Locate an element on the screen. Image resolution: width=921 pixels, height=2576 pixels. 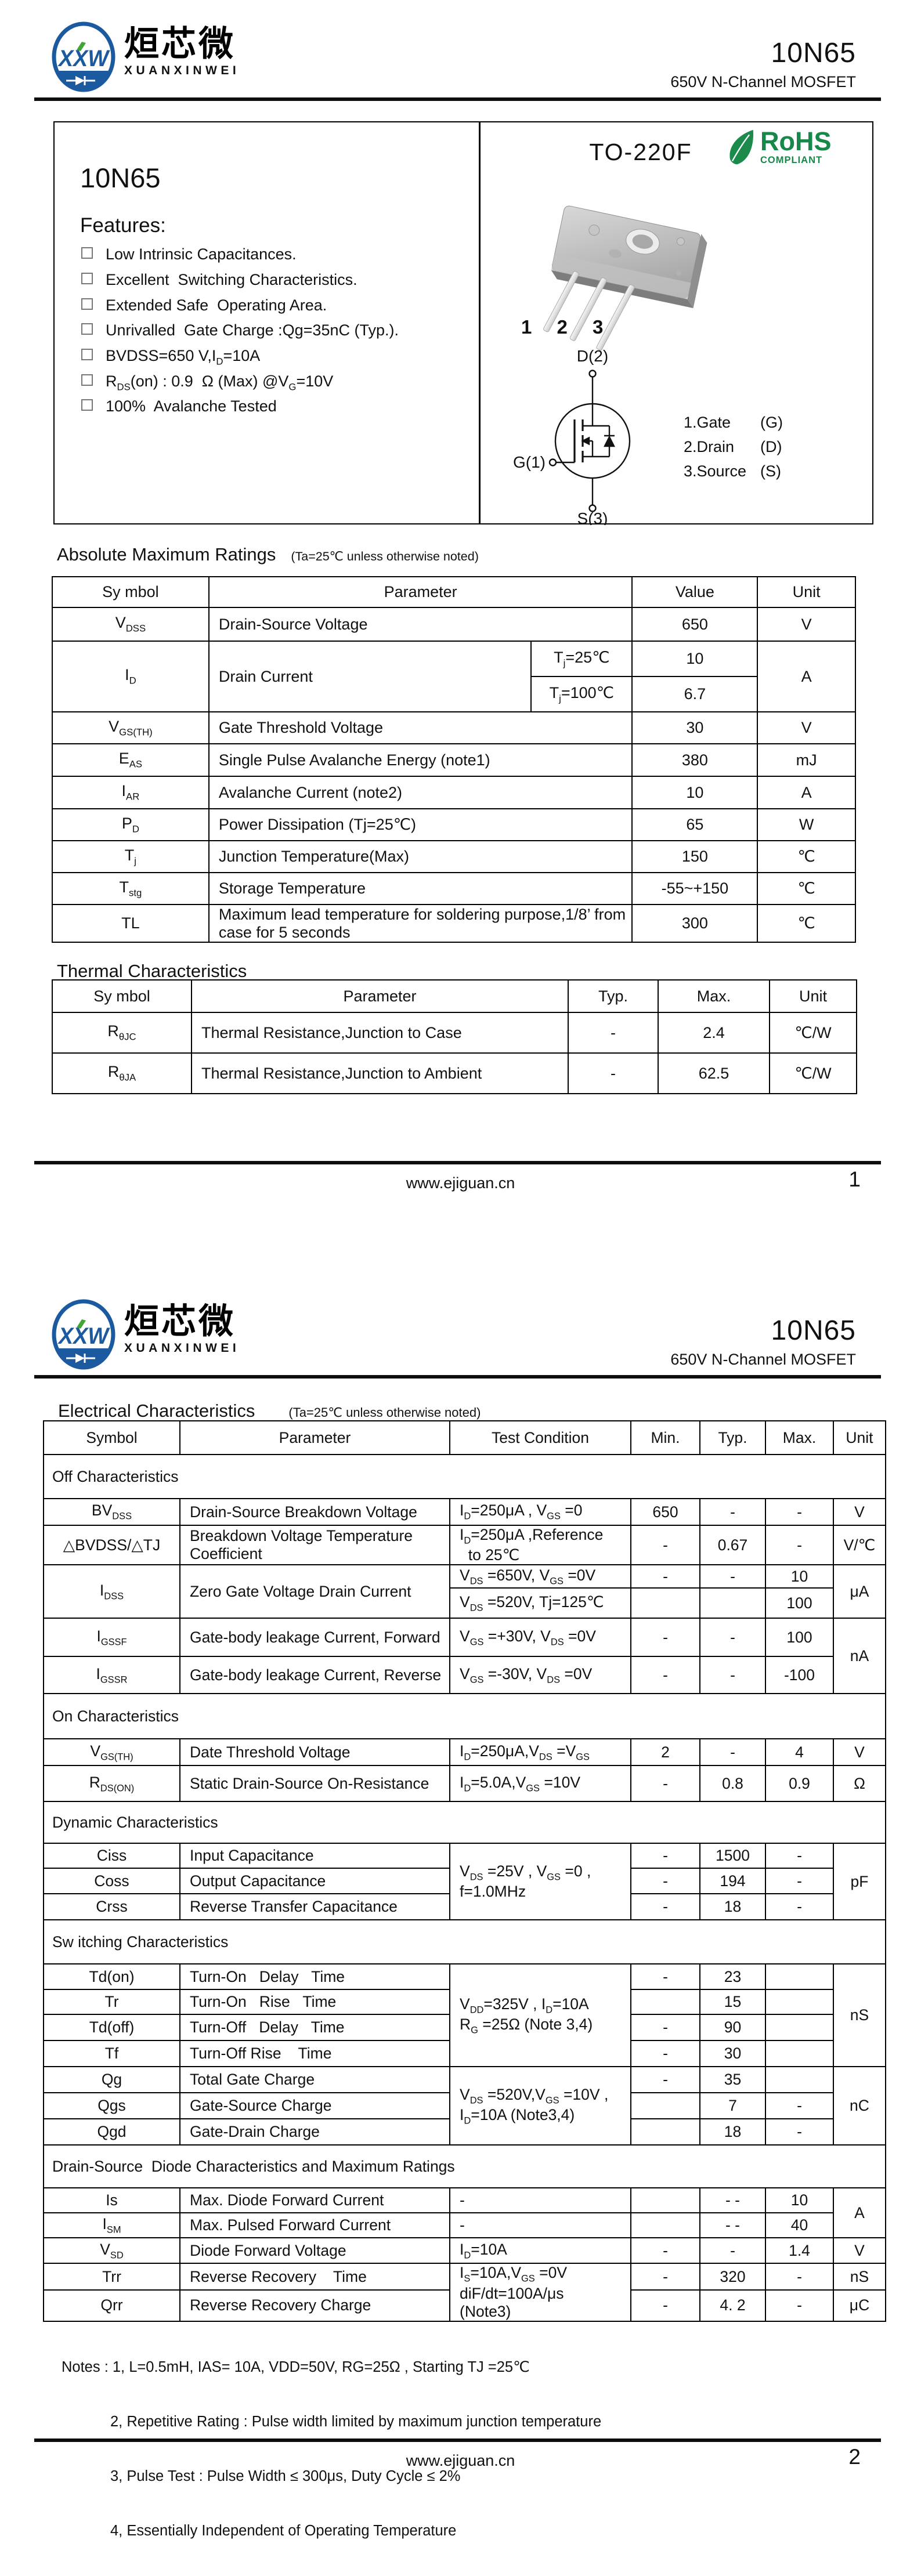
td-max is located at coordinates (799, 2028).